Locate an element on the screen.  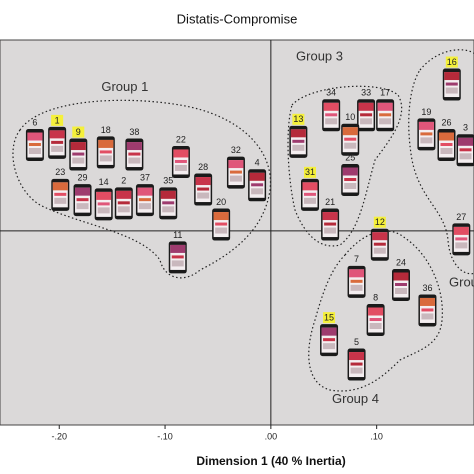
point-label: 28 is located at coordinates (203, 167).